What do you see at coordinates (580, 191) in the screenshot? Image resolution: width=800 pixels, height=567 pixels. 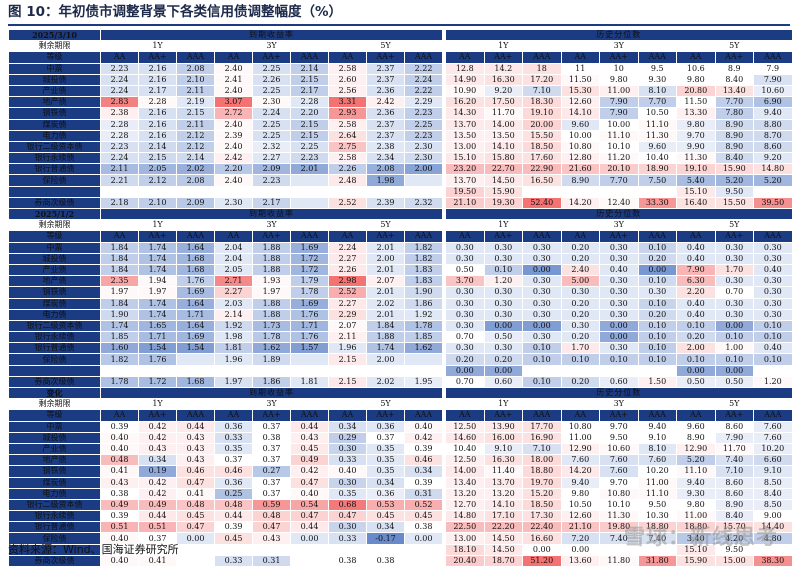 I see `percentile-cell` at bounding box center [580, 191].